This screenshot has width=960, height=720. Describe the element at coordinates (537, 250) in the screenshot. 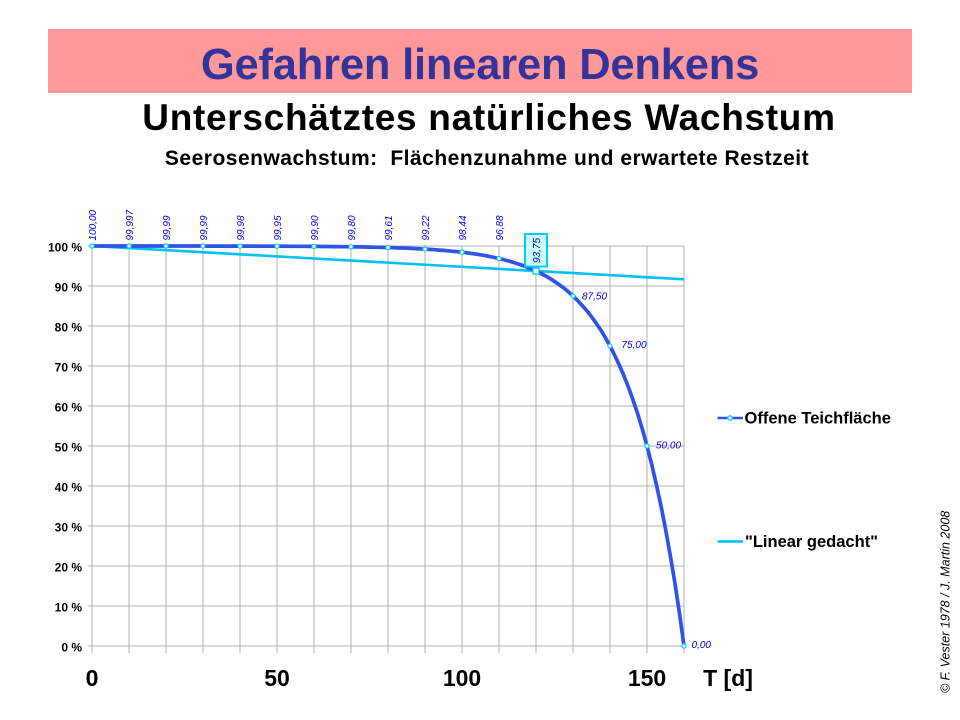

I see `svg-text: 93,75` at that location.